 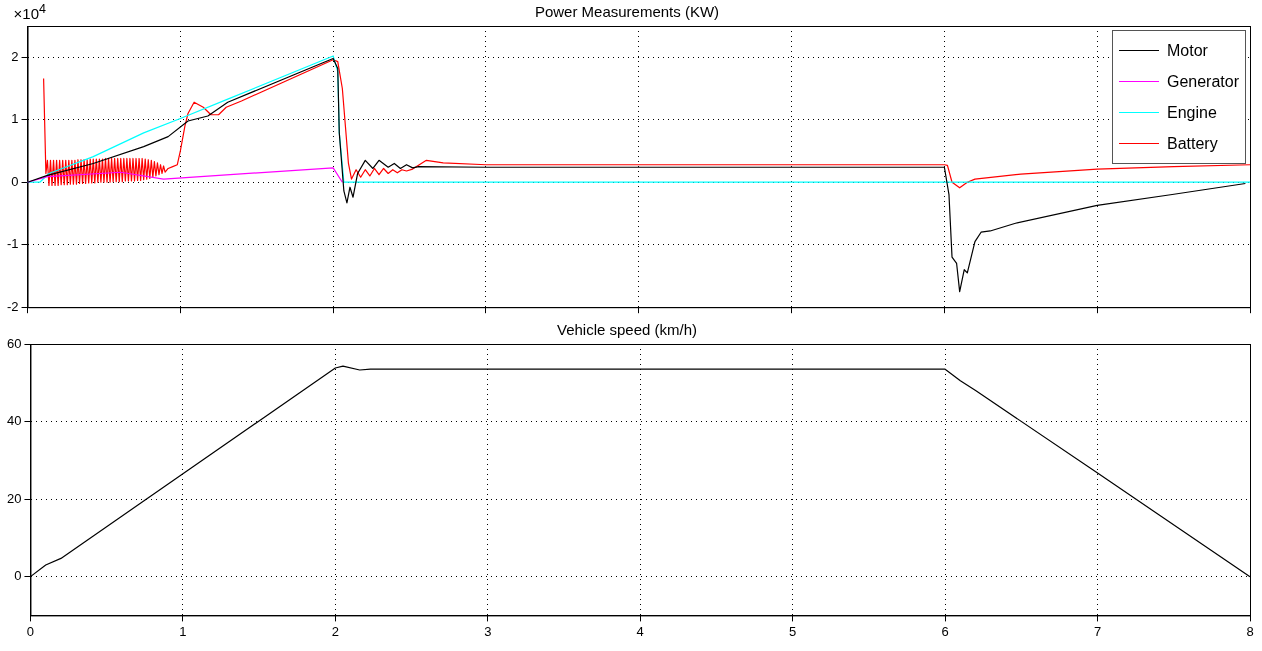 What do you see at coordinates (1097, 631) in the screenshot?
I see `x-tick-label: 7` at bounding box center [1097, 631].